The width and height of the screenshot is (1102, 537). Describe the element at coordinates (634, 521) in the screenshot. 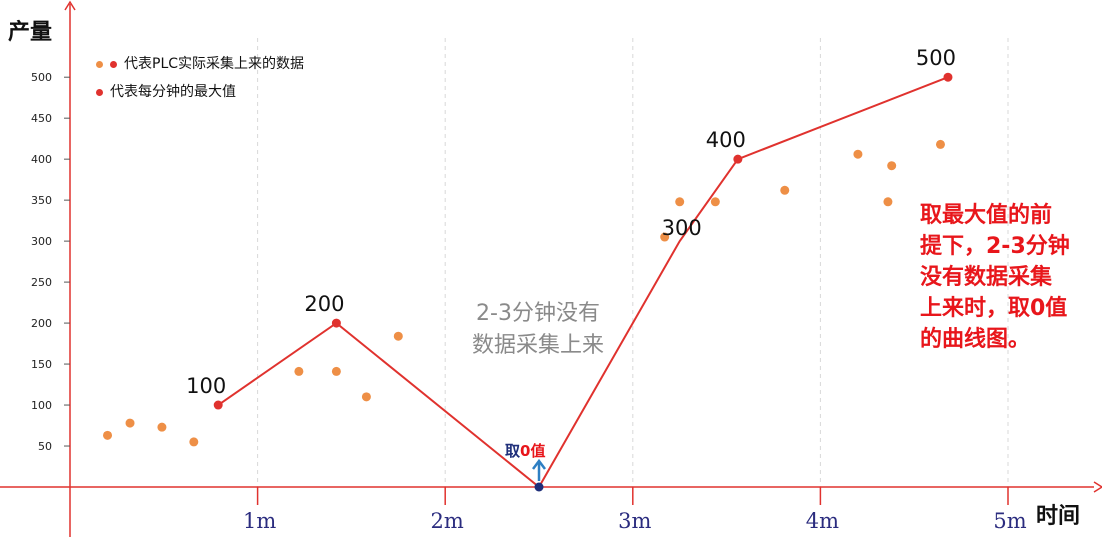

I see `x-tick-label: 3m` at that location.